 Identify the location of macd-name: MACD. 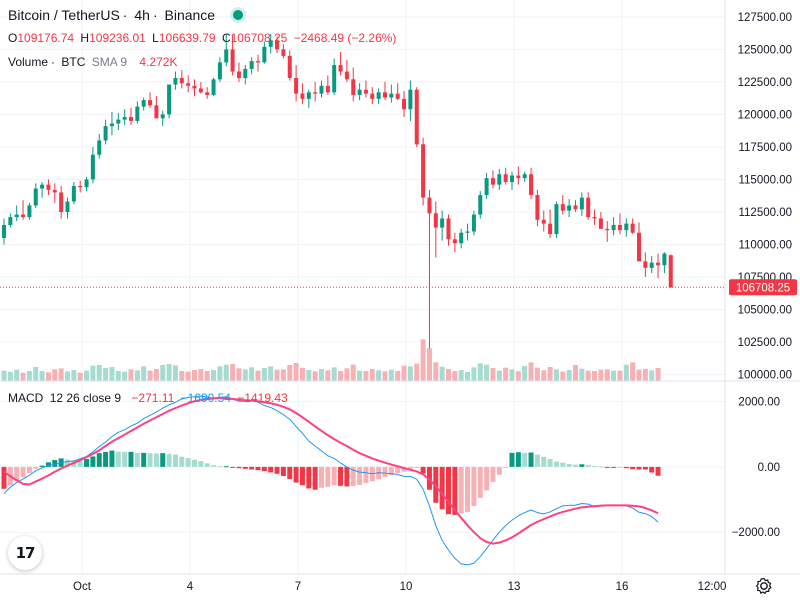
(26, 398).